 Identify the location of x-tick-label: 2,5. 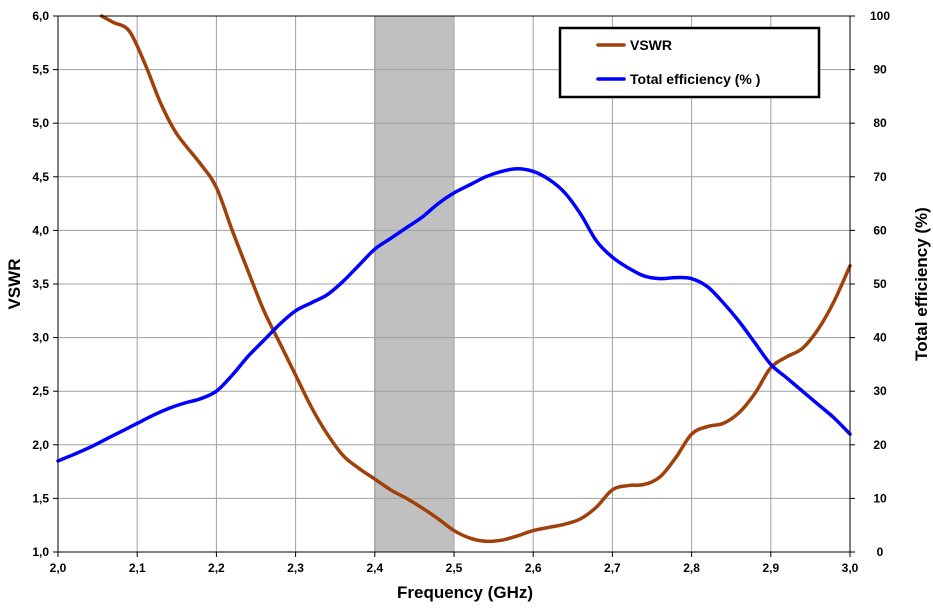
(454, 568).